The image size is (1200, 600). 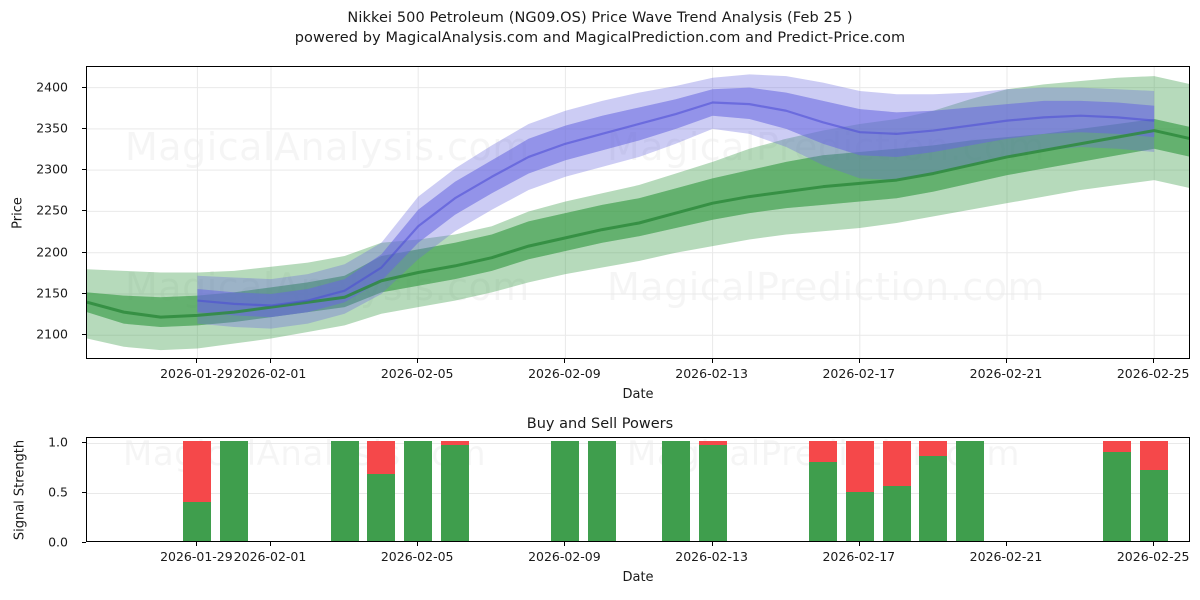 What do you see at coordinates (52, 252) in the screenshot?
I see `price-ytick-label: 2200` at bounding box center [52, 252].